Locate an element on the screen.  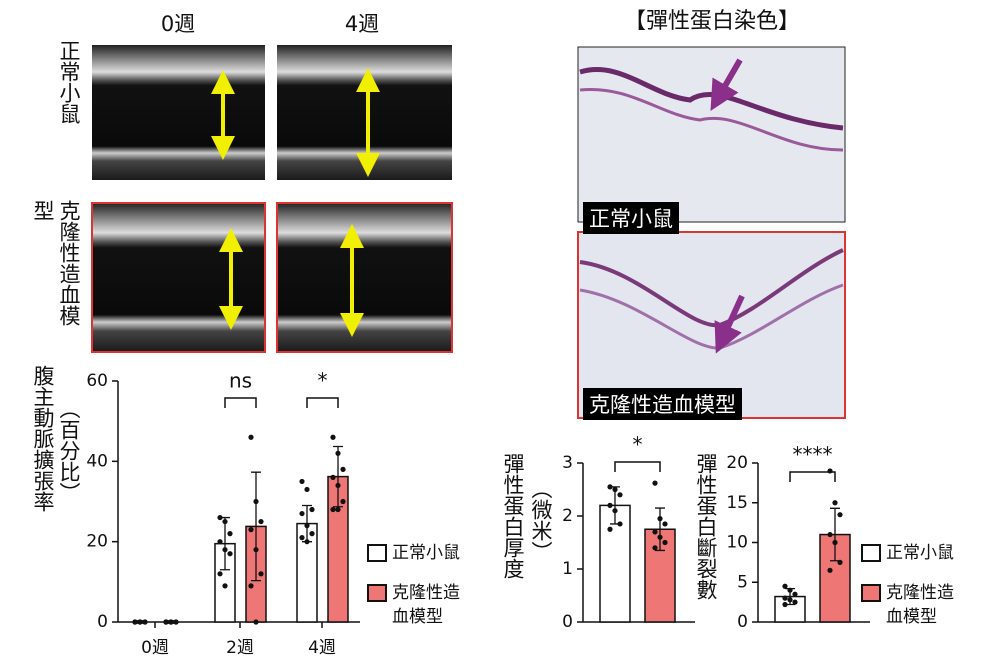
y-tick-label: 10 is located at coordinates (737, 543).